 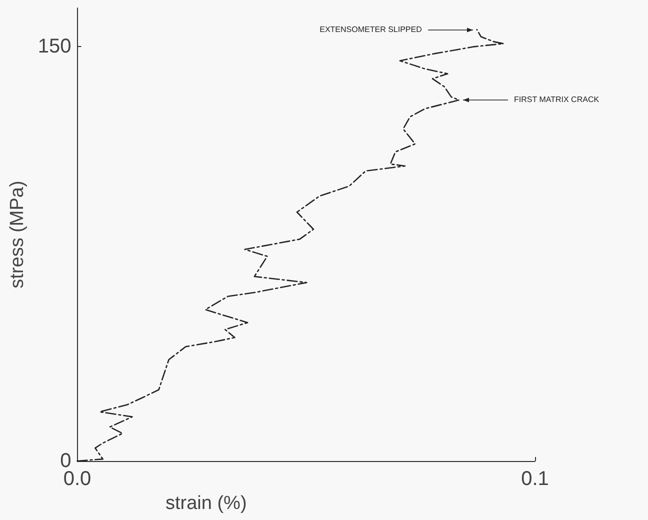 I want to click on x-tick-label: 0.1, so click(x=535, y=479).